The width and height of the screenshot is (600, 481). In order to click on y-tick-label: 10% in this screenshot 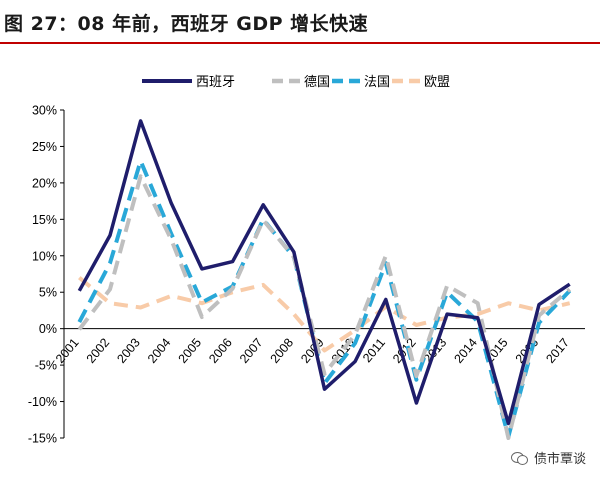, I will do `click(44, 256)`.